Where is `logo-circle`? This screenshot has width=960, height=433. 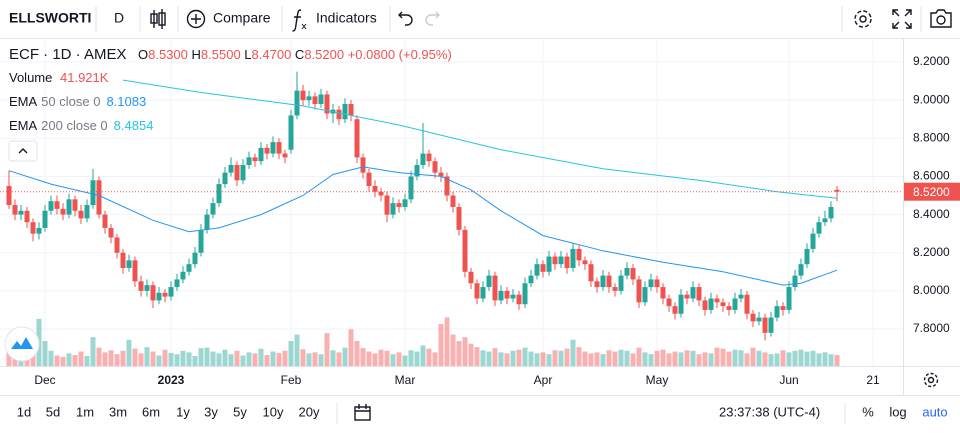
logo-circle is located at coordinates (22, 344).